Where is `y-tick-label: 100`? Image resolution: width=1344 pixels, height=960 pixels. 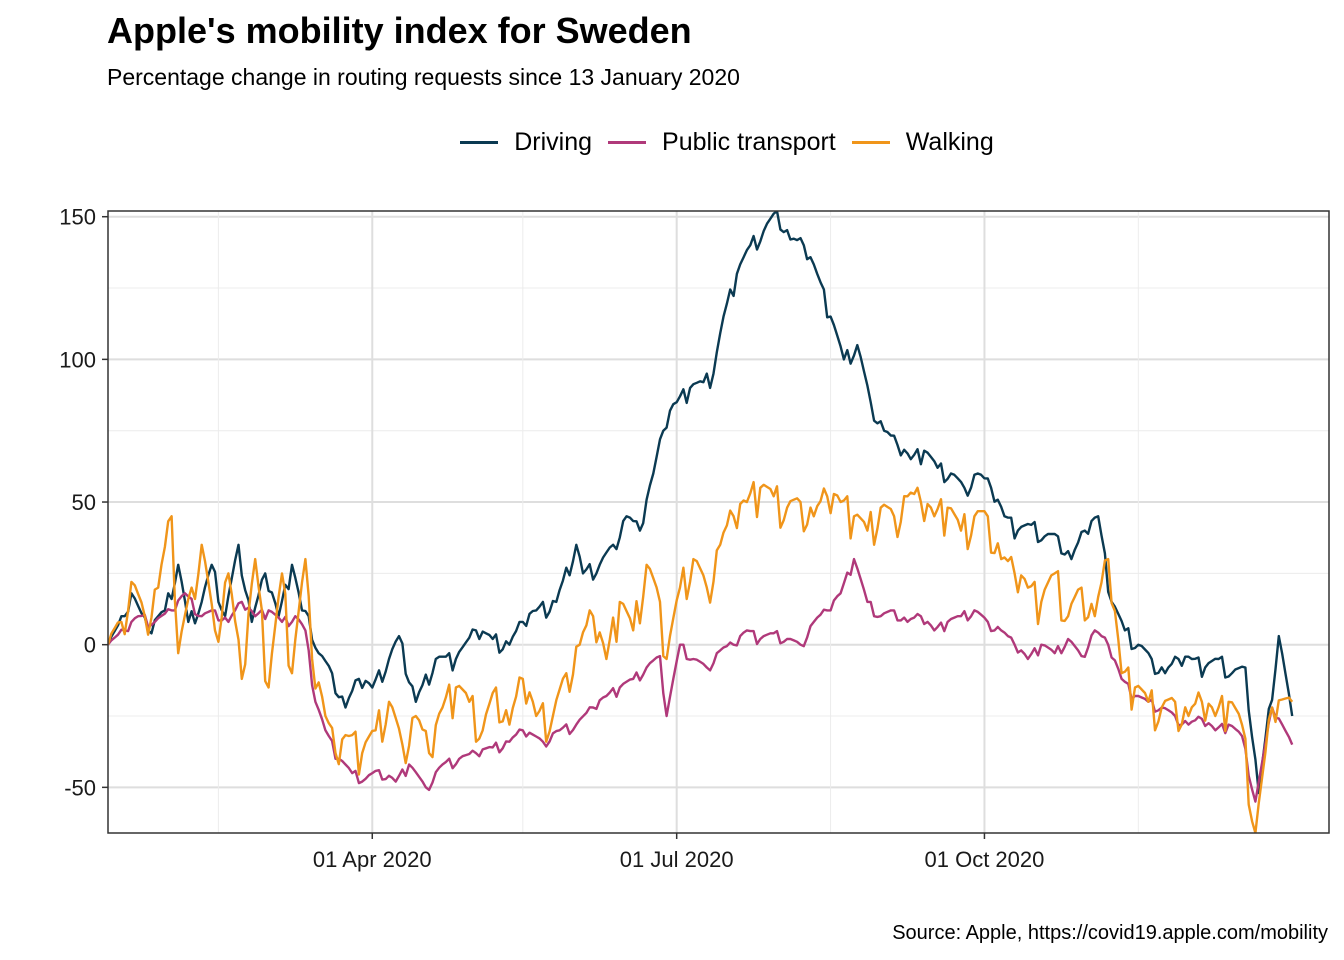
y-tick-label: 100 is located at coordinates (77, 359).